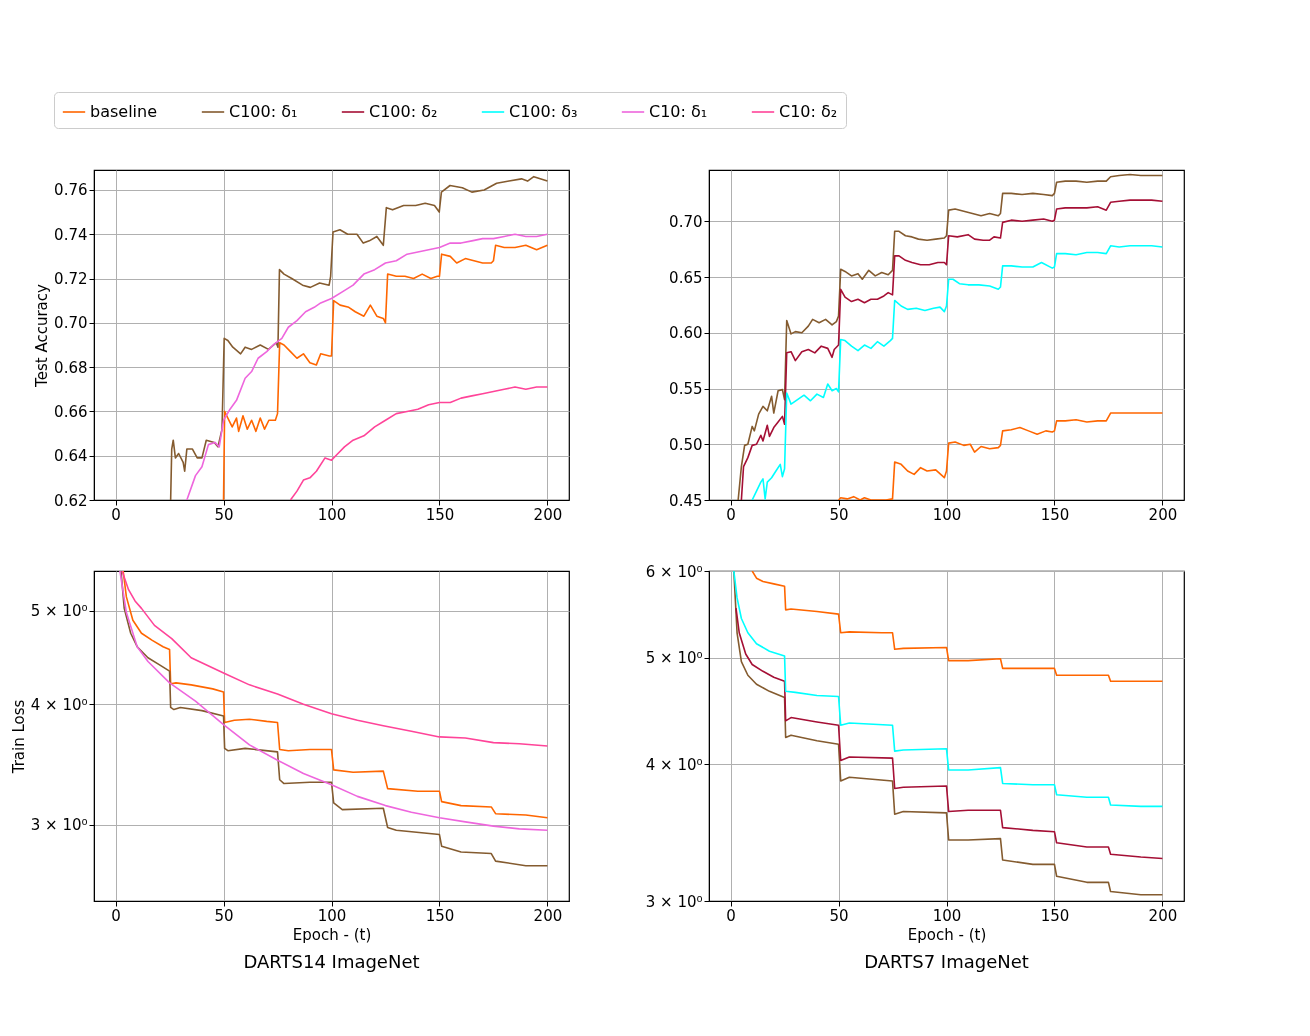  I want to click on y-tick-label: 0.45, so click(686, 500).